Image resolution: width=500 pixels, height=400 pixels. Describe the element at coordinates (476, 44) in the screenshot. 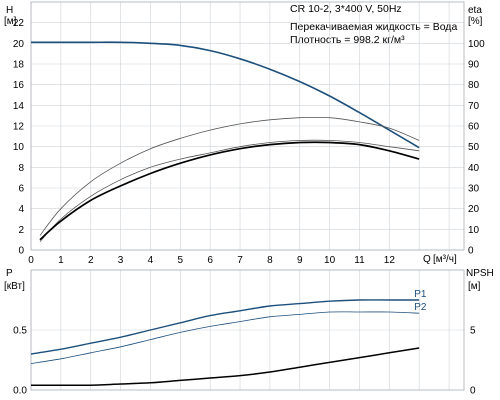

I see `eta-tick-label: 100` at that location.